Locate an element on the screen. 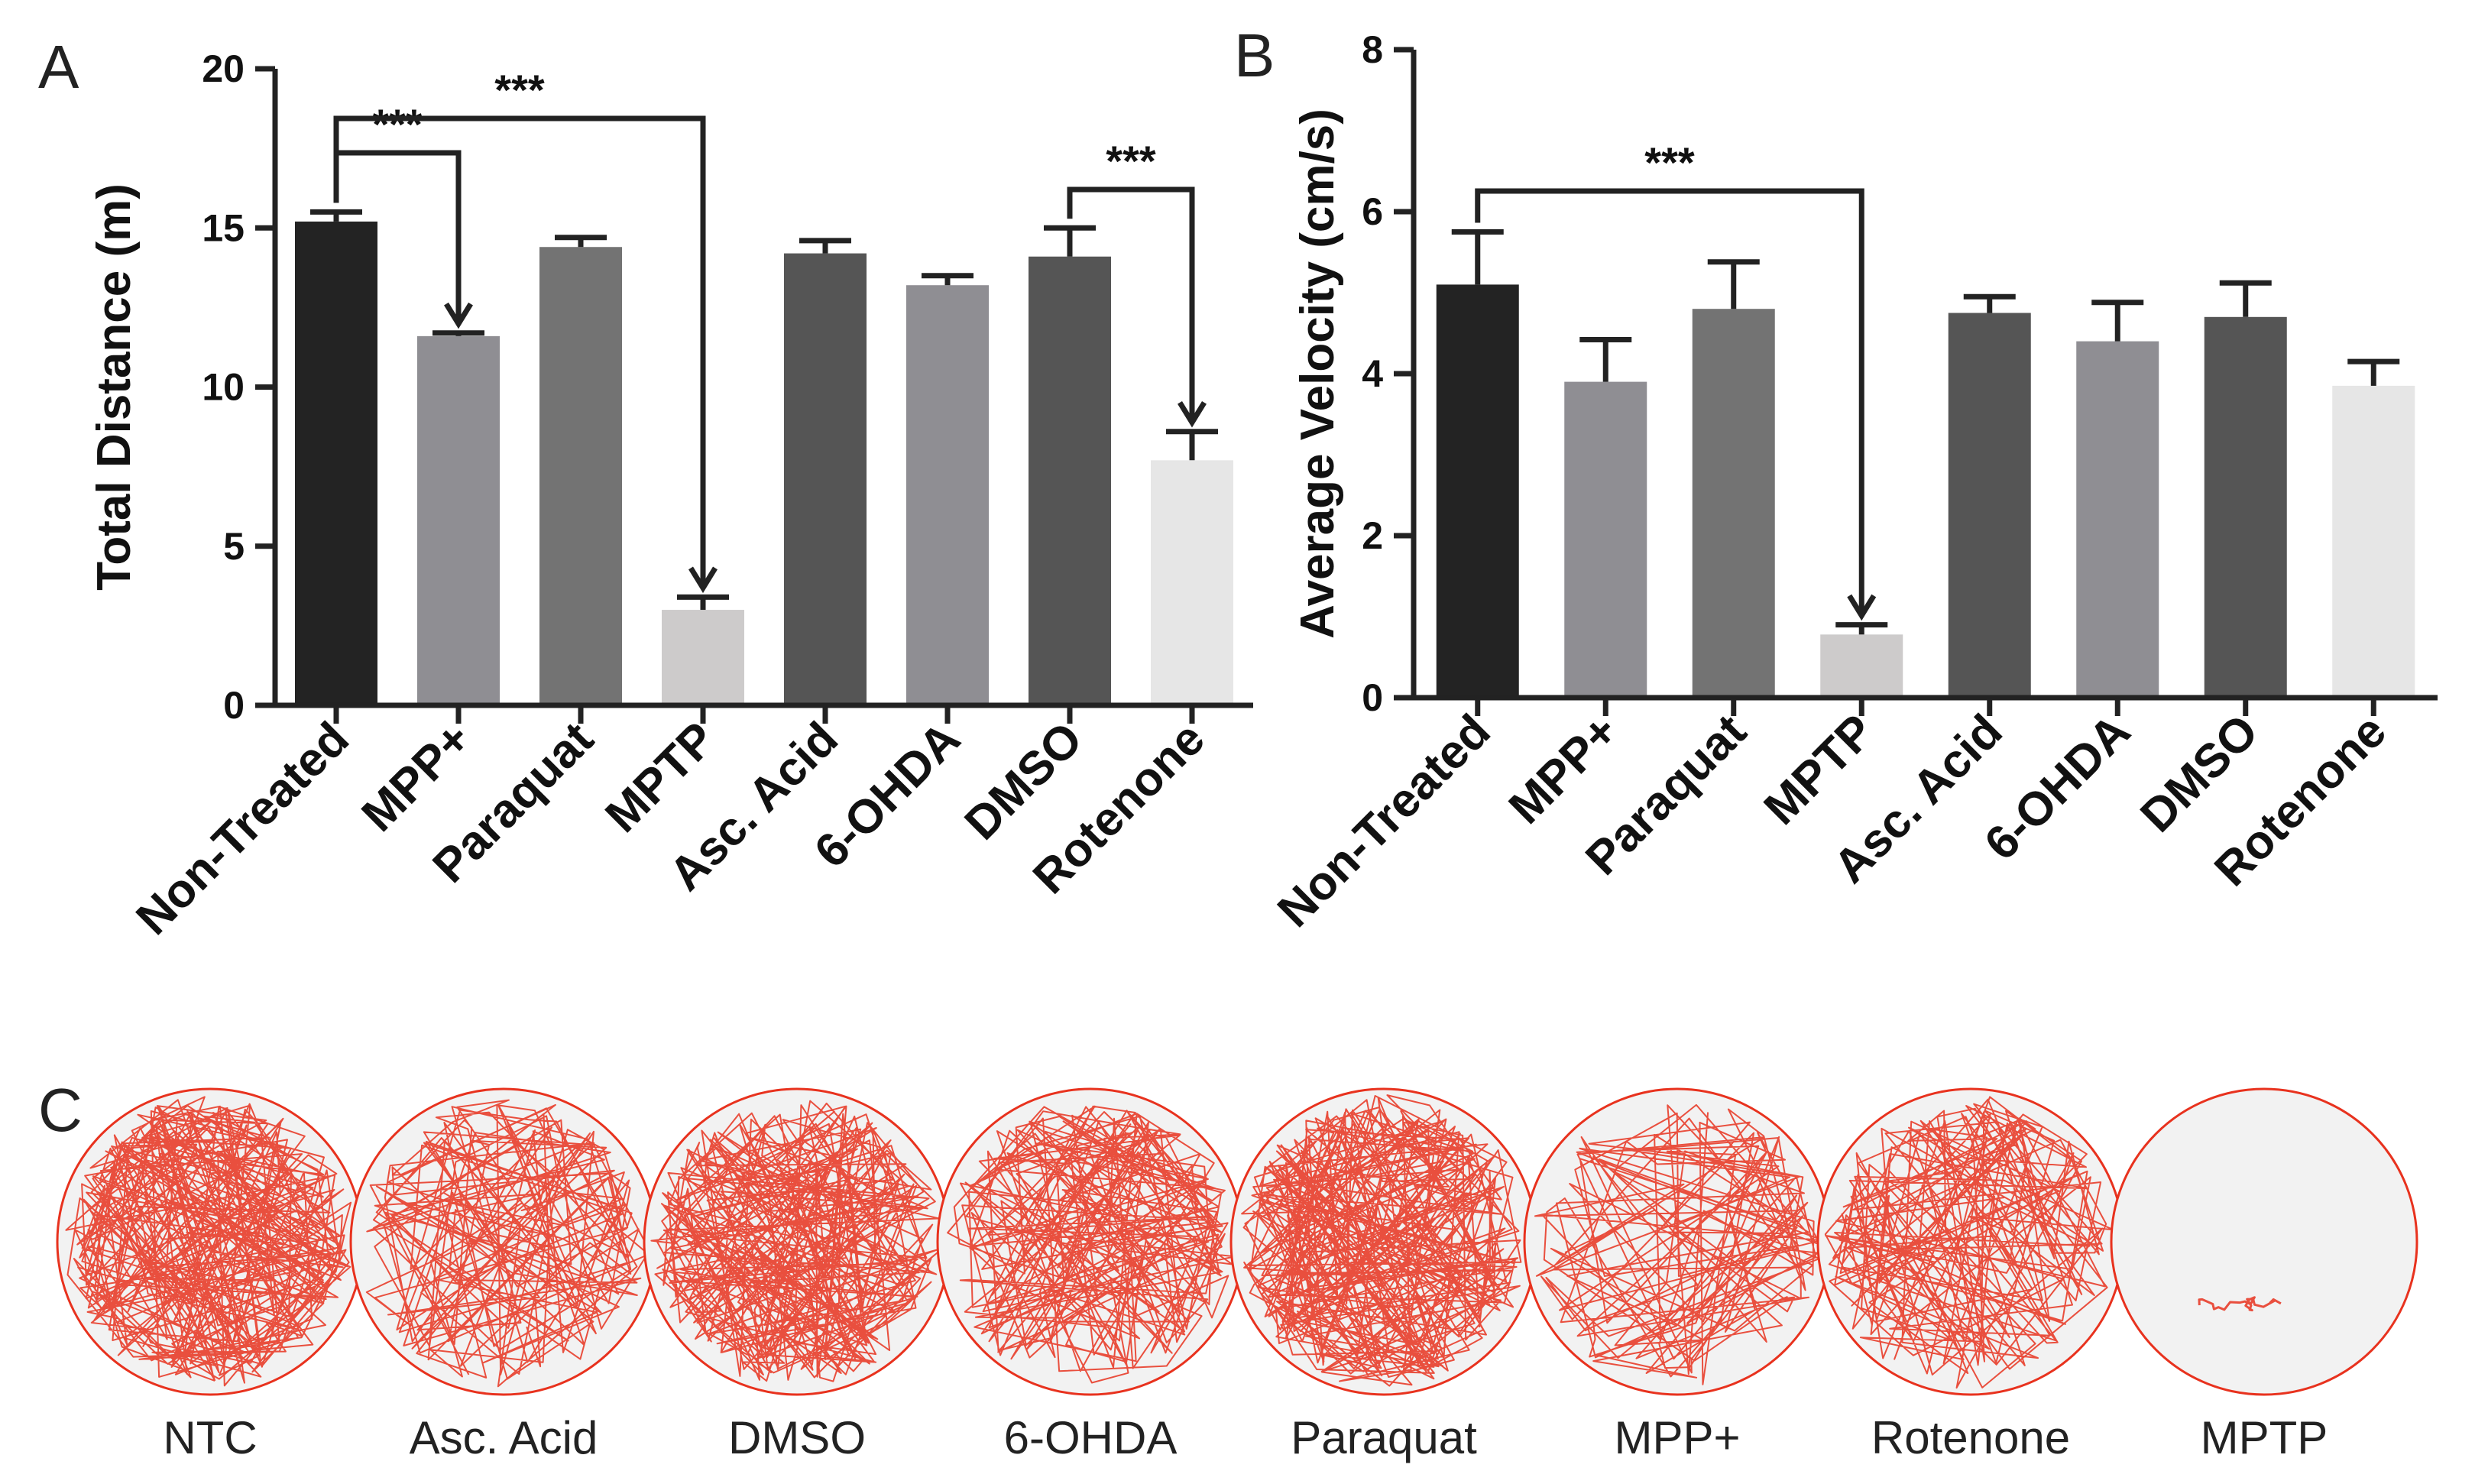 The height and width of the screenshot is (1484, 2488). b-y-tick-label-3: 6 is located at coordinates (1372, 212).